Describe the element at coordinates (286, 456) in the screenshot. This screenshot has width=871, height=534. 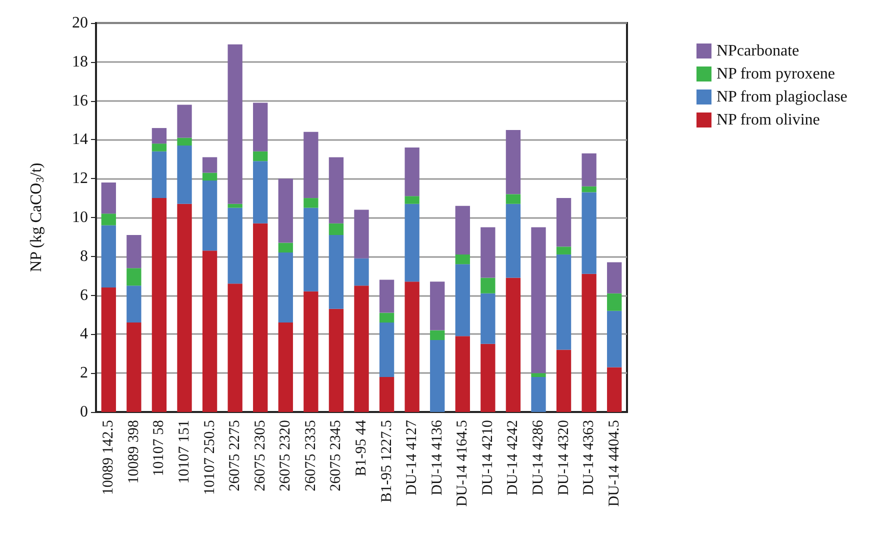
I see `x-tick-label: 26075 2320` at that location.